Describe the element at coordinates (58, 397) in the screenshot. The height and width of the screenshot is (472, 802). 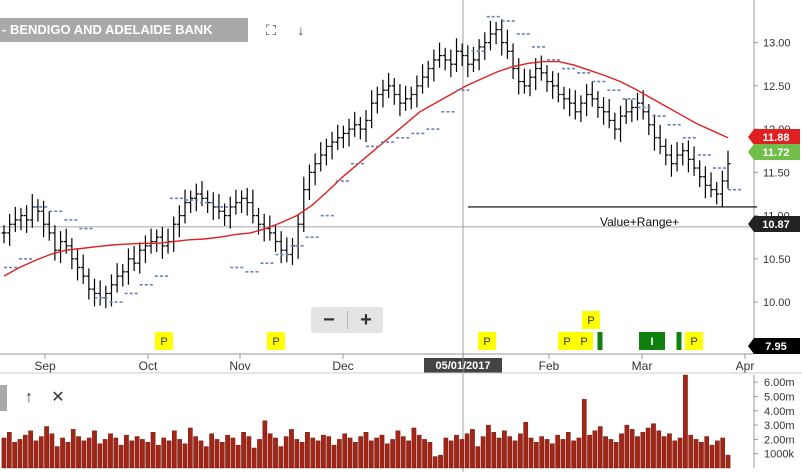
I see `close-icon: ✕` at that location.